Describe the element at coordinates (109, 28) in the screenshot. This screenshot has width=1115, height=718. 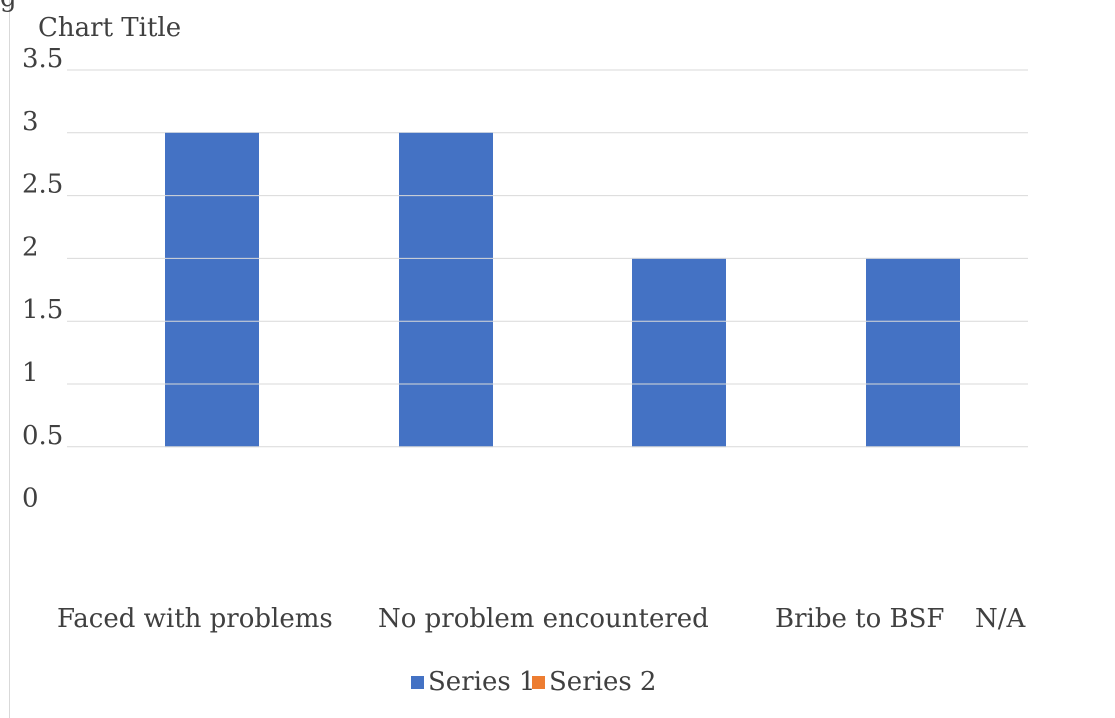
I see `chart-title: Chart Title` at that location.